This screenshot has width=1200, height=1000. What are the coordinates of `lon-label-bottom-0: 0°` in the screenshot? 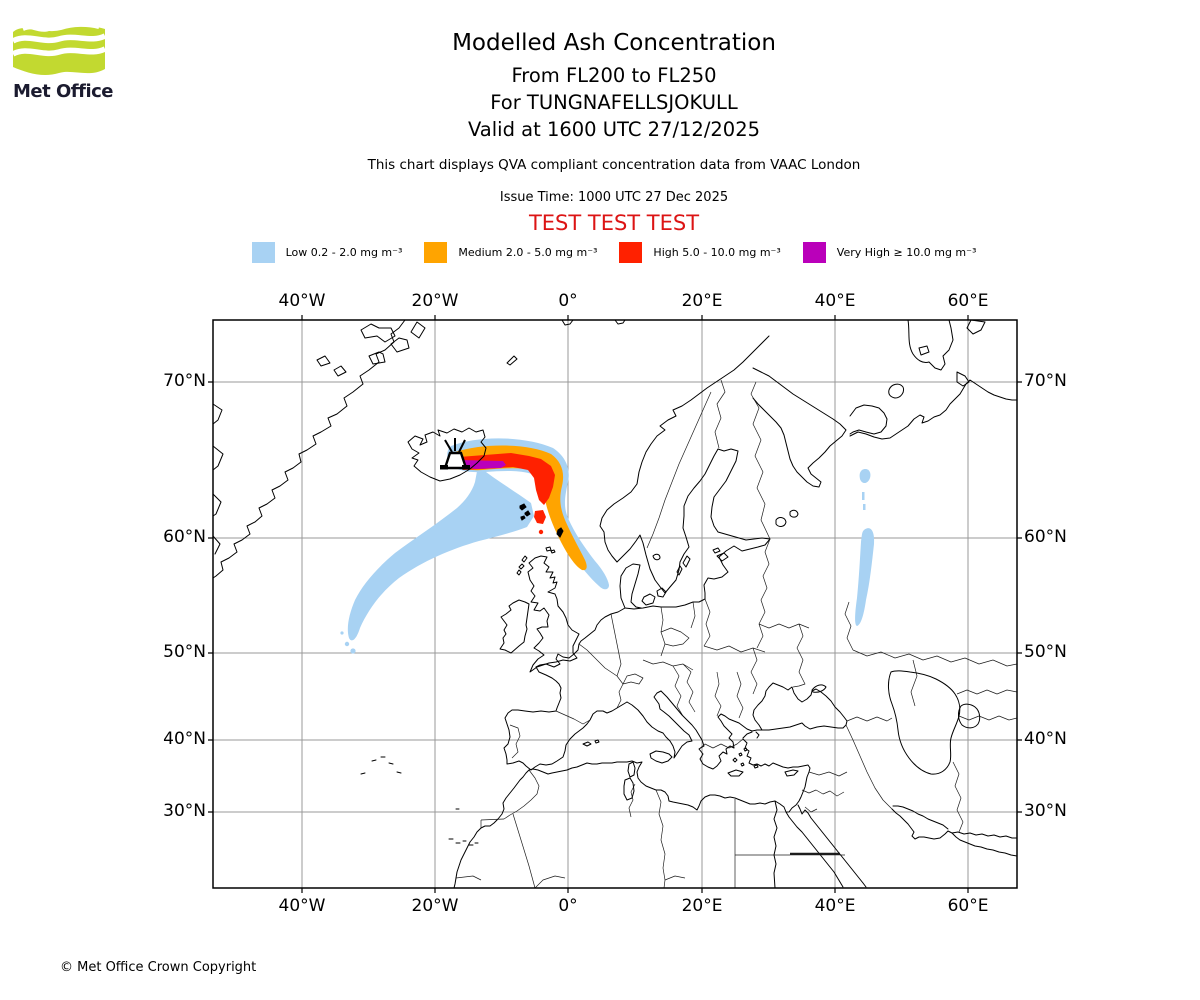 It's located at (568, 906).